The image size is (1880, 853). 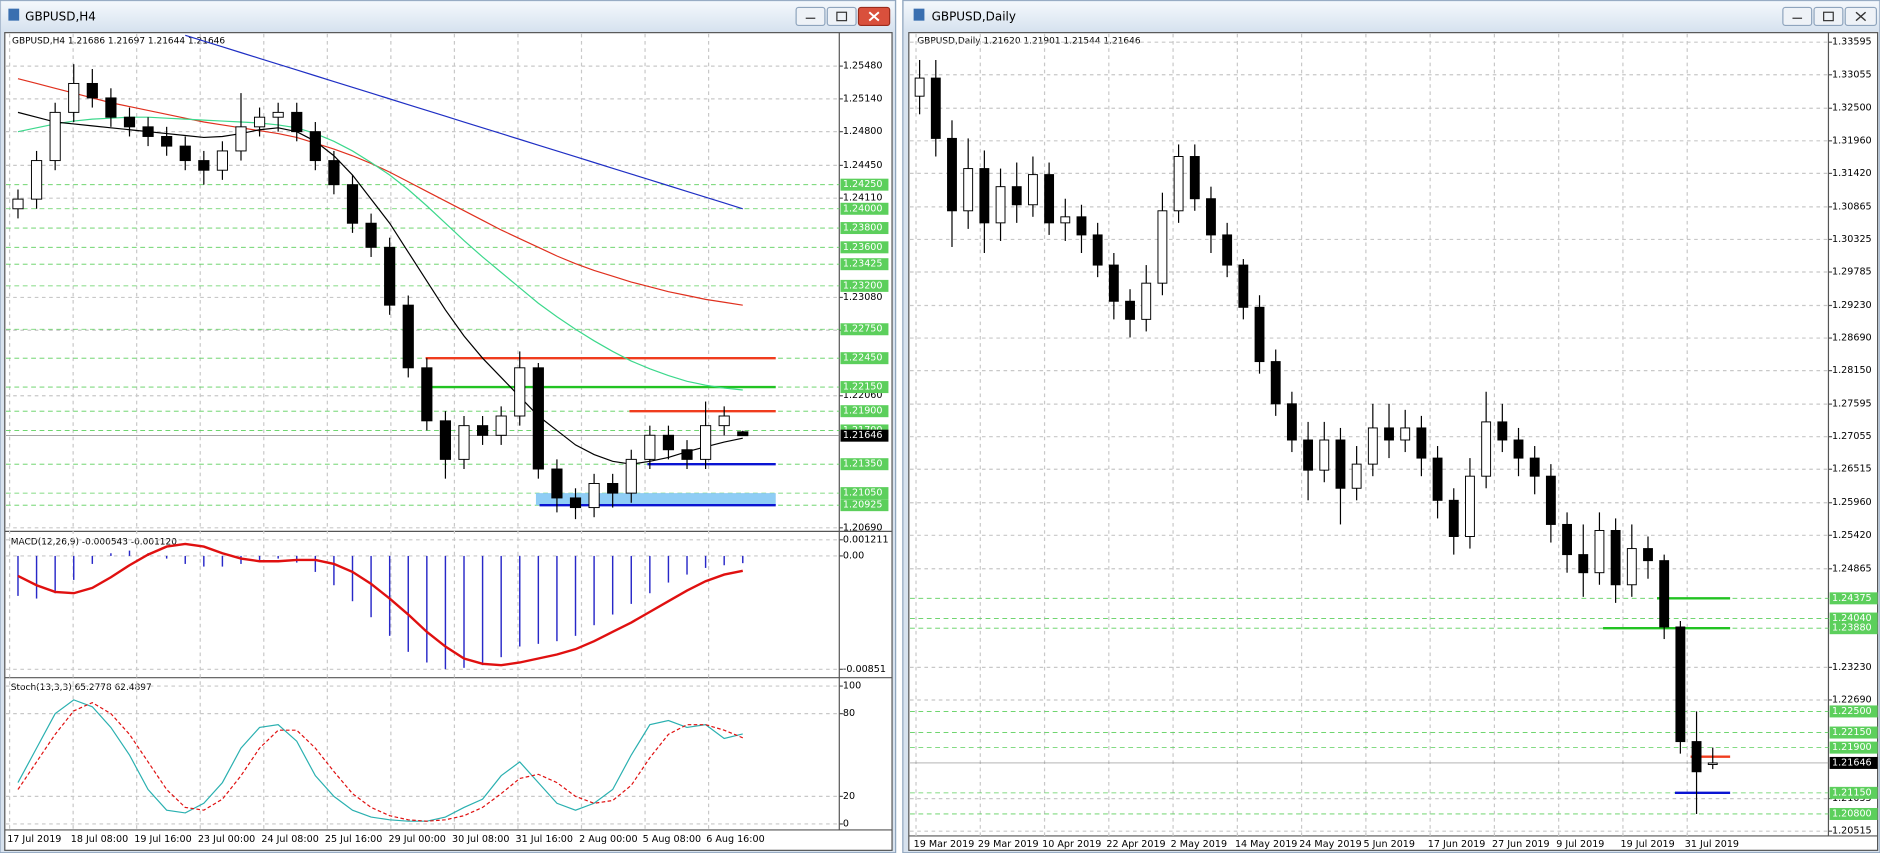 I want to click on close-icon, so click(x=874, y=16).